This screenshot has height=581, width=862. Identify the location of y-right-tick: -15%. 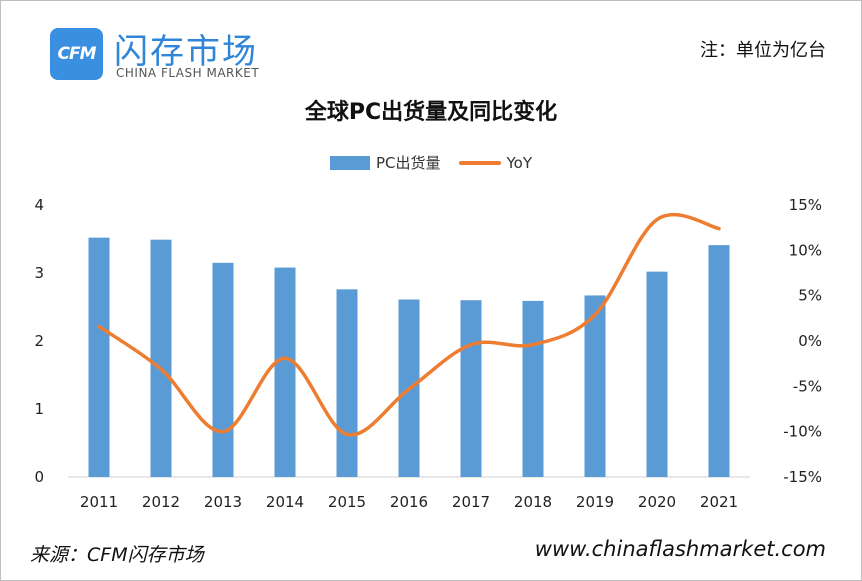
(802, 477).